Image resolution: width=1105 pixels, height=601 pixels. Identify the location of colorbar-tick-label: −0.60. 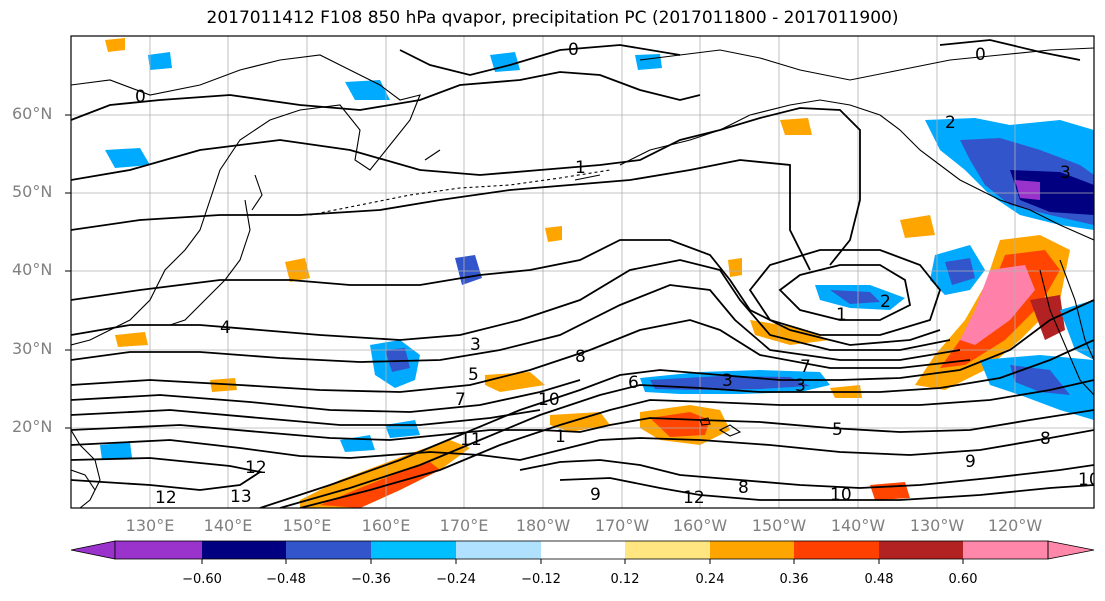
(202, 579).